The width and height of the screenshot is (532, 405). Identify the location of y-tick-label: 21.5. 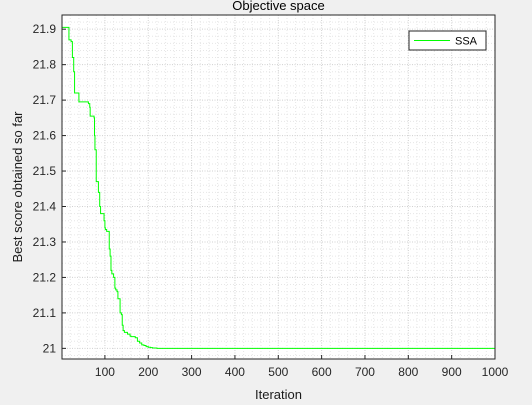
(45, 171).